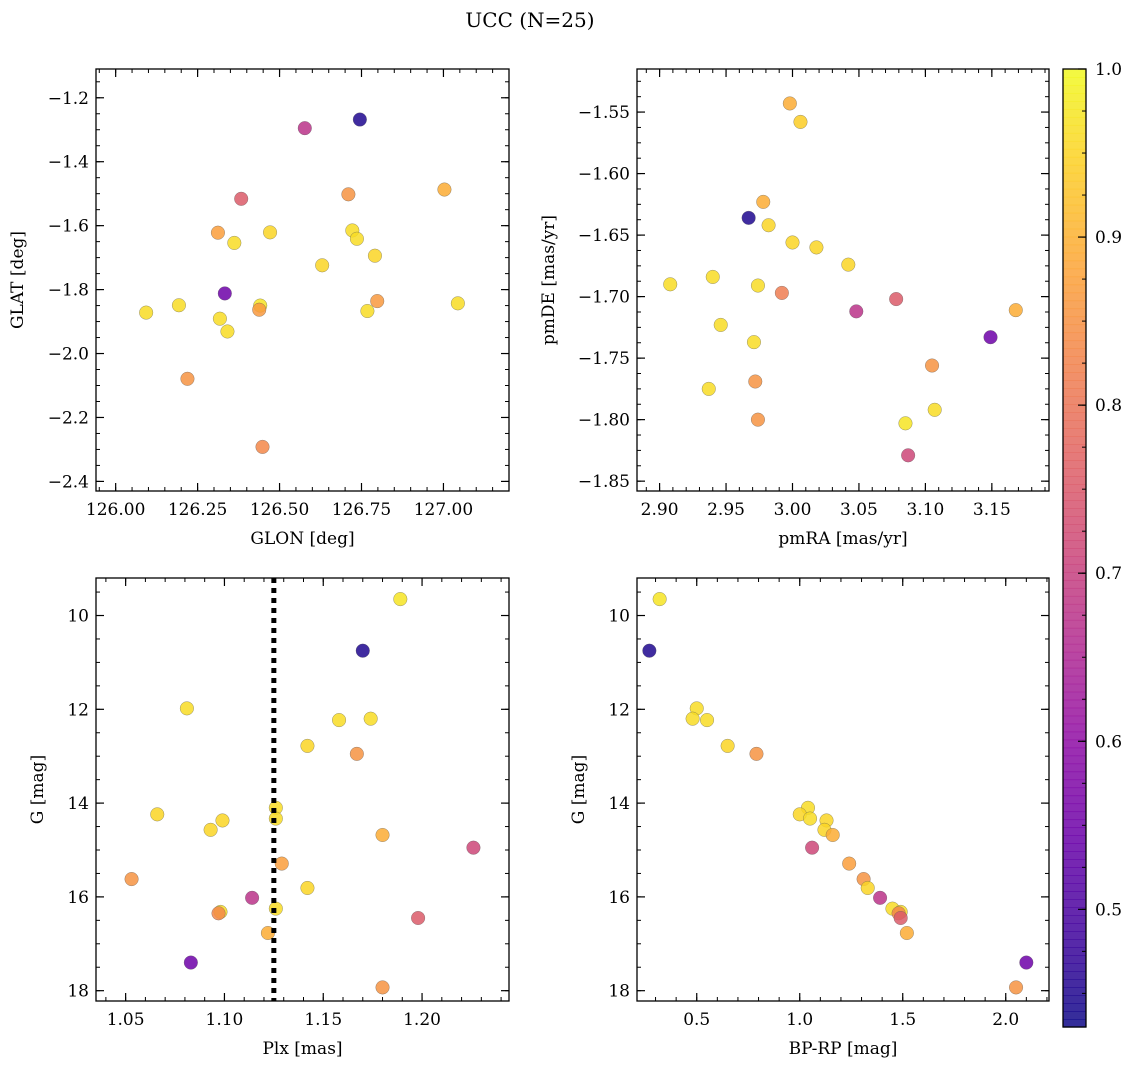  What do you see at coordinates (1108, 70) in the screenshot?
I see `colorbar-tick-label: 1.0` at bounding box center [1108, 70].